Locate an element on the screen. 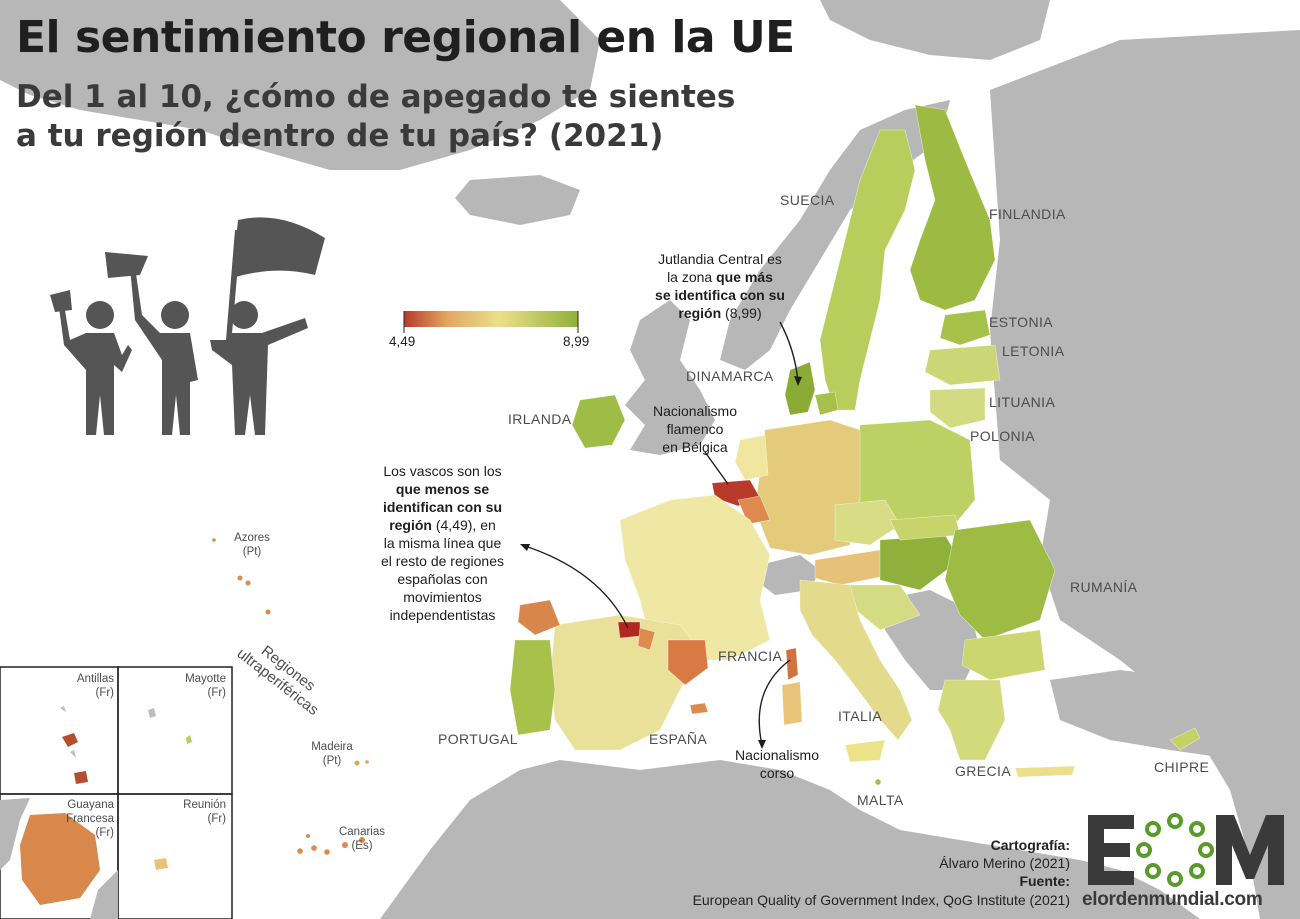  note-corso: Nacionalismo corso is located at coordinates (777, 764).